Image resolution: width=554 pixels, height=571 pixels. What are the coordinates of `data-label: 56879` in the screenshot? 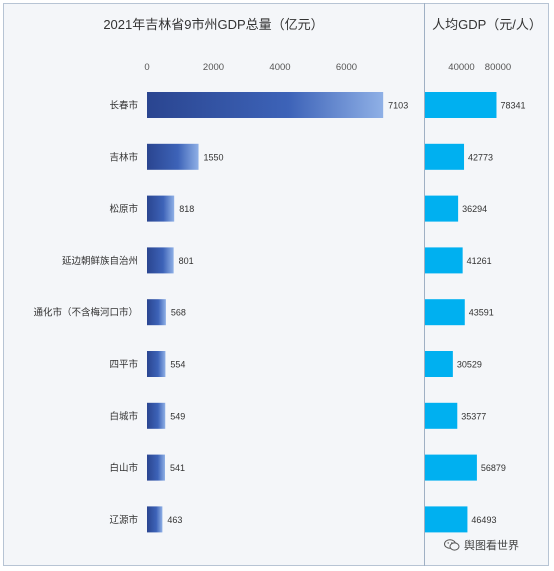 It's located at (493, 468).